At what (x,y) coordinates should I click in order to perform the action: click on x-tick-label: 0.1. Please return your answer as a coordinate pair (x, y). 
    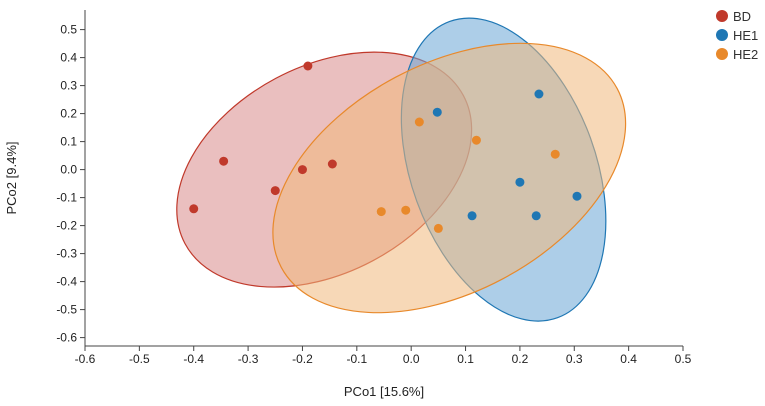
    Looking at the image, I should click on (465, 359).